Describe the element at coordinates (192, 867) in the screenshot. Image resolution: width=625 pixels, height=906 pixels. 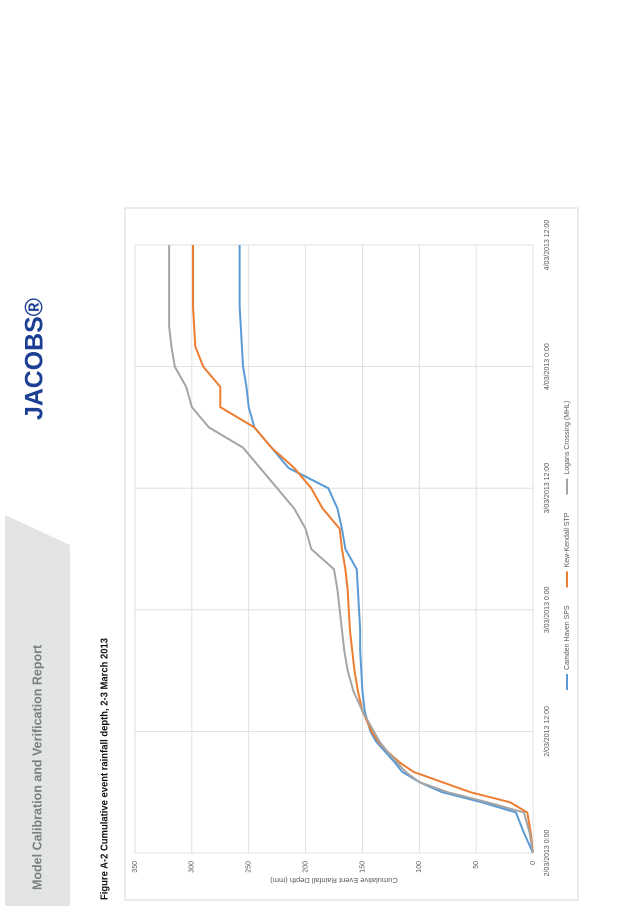
I see `y-tick-label: 300` at that location.